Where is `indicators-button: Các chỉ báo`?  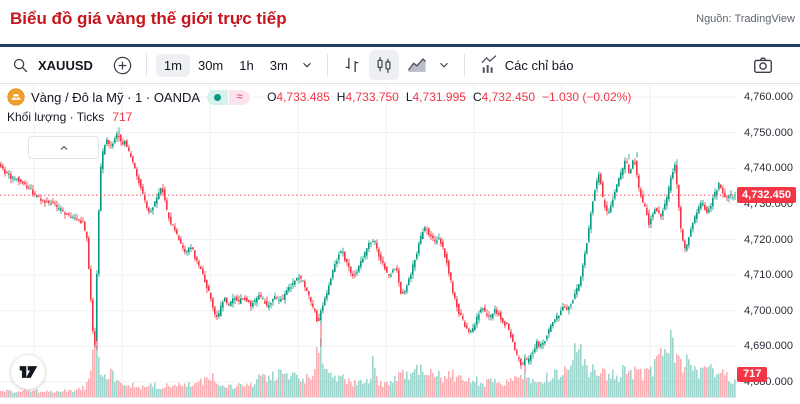 indicators-button: Các chỉ báo is located at coordinates (526, 65).